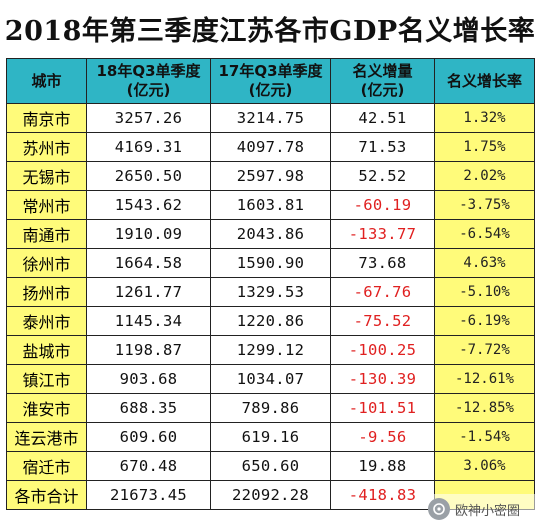 The width and height of the screenshot is (540, 526). I want to click on increase-cell: -9.56, so click(382, 437).